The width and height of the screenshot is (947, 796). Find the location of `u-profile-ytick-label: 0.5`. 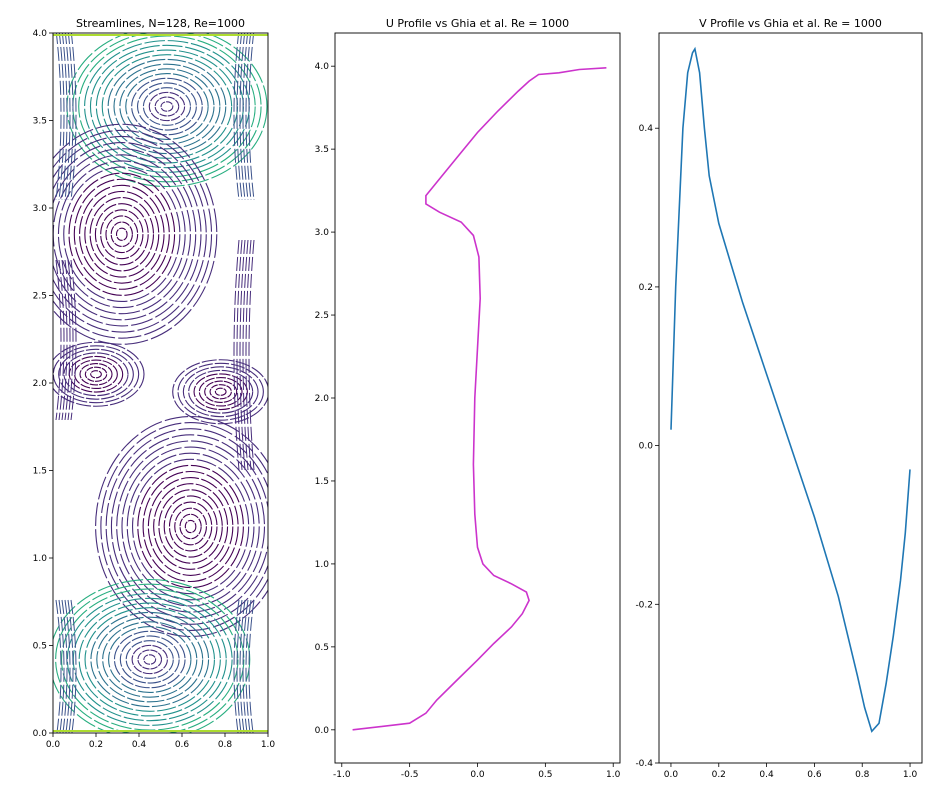

u-profile-ytick-label: 0.5 is located at coordinates (322, 648).